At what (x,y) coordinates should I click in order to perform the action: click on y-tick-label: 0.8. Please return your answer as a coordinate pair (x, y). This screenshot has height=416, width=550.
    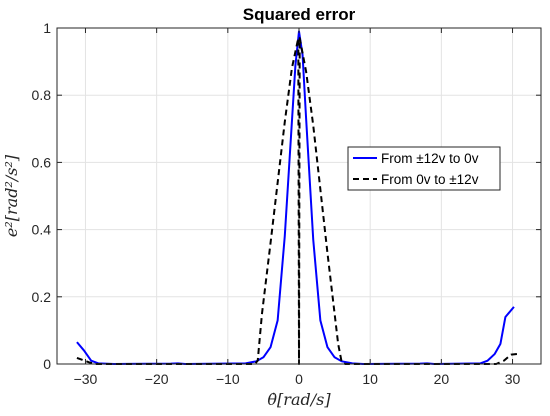
    Looking at the image, I should click on (42, 95).